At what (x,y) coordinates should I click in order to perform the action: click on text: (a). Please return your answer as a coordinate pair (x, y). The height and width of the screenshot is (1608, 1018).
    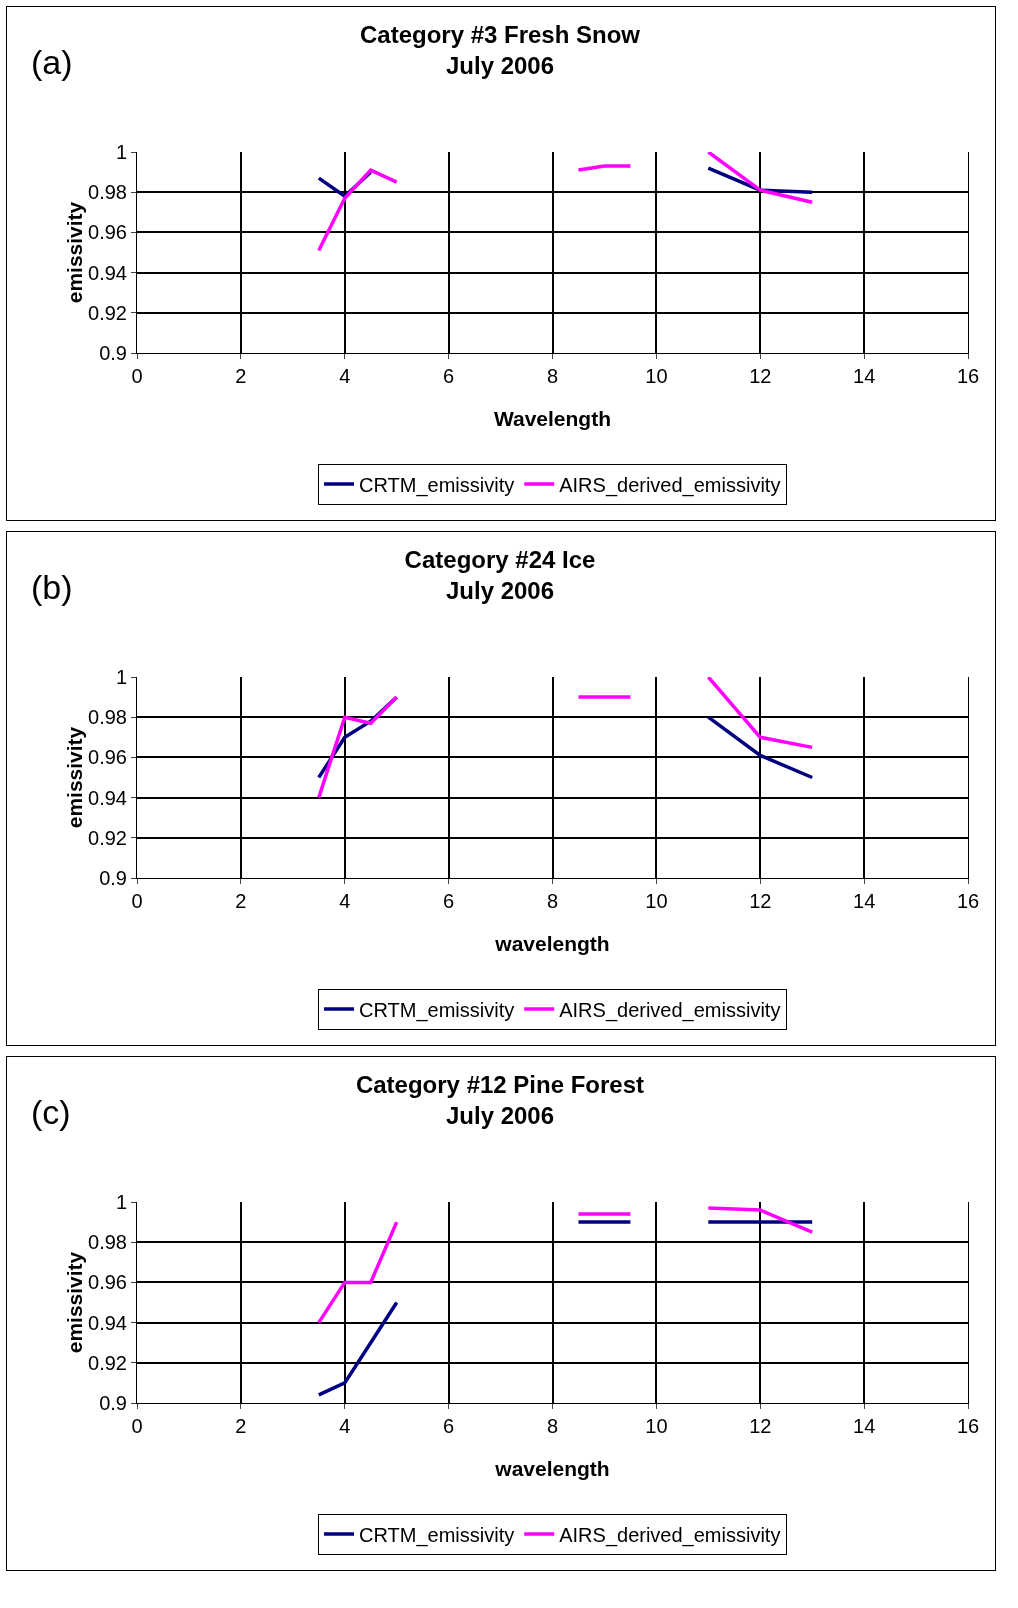
    Looking at the image, I should click on (52, 62).